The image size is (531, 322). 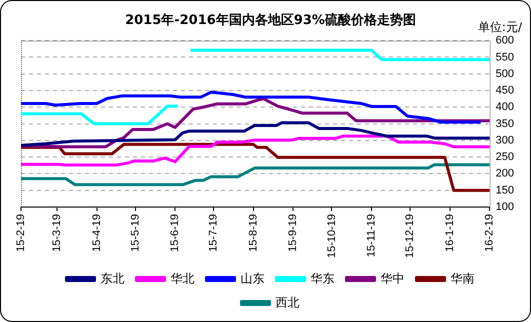 I want to click on x-tick-label: 15-4-19, so click(x=96, y=233).